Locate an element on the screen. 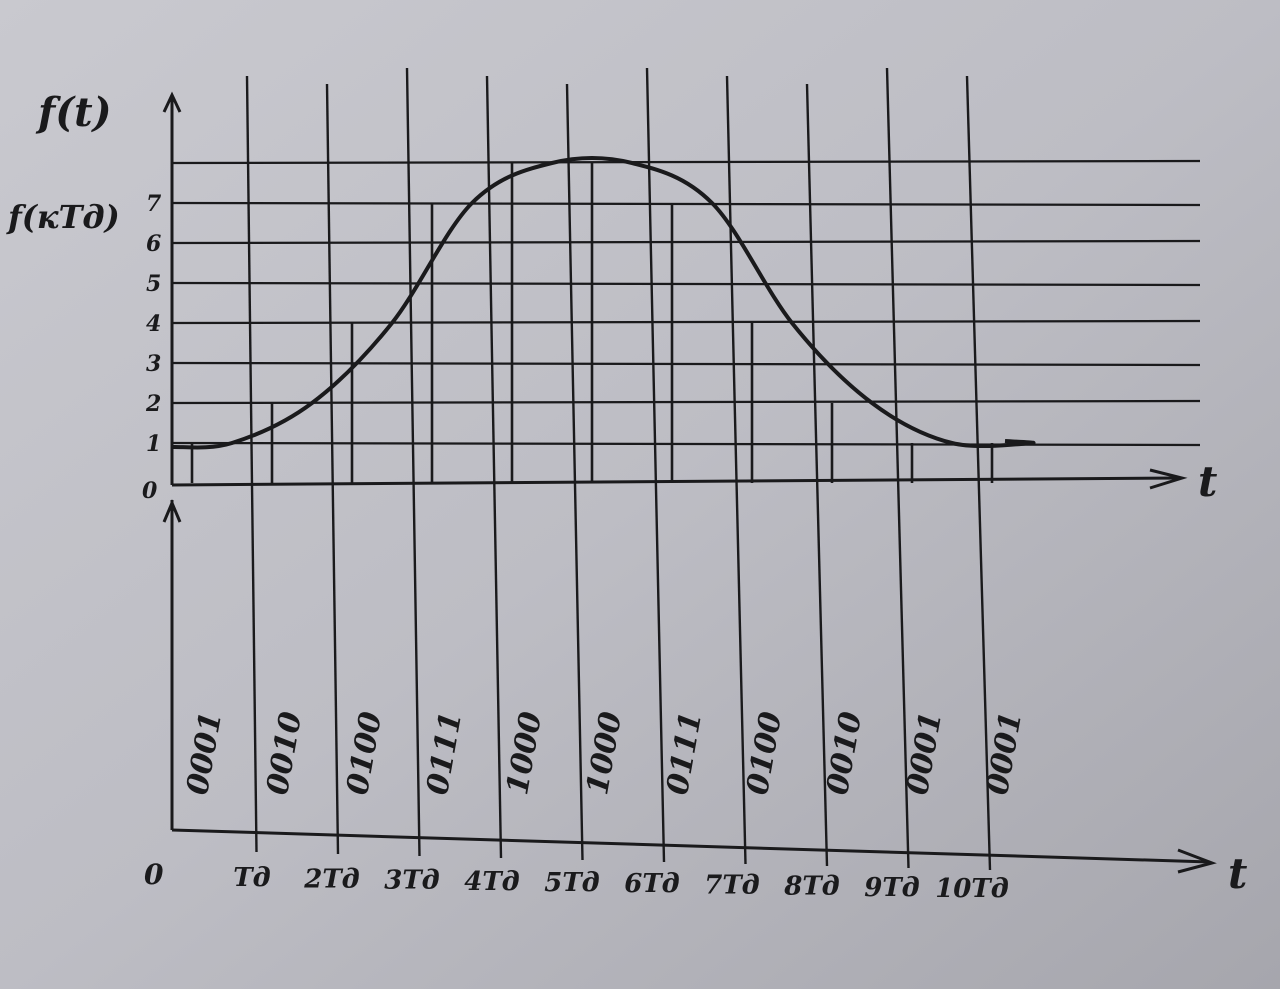  lower-x-axis is located at coordinates (691, 846).